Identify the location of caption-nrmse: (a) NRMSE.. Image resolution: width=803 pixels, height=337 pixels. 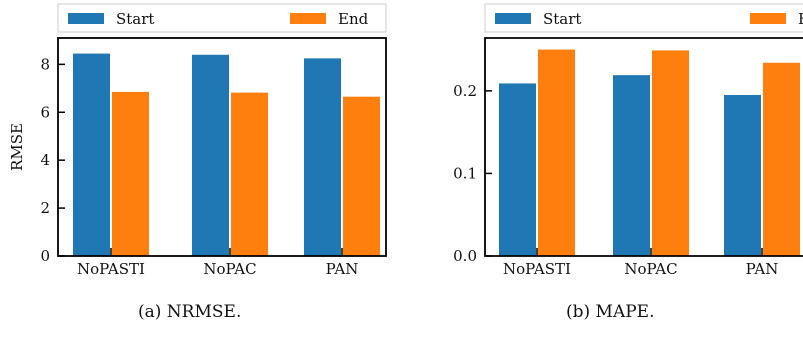
(190, 312).